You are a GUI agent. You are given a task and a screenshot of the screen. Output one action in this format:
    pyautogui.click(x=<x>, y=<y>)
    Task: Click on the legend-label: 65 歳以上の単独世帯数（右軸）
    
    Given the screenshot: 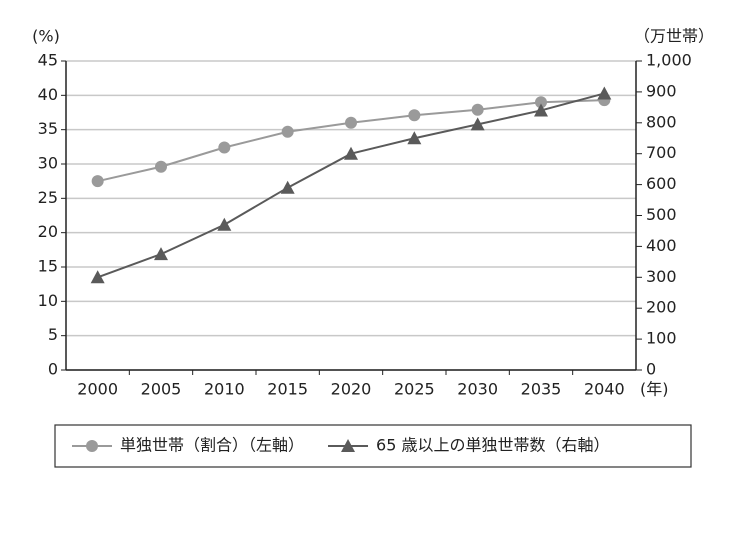 What is the action you would take?
    pyautogui.click(x=492, y=445)
    